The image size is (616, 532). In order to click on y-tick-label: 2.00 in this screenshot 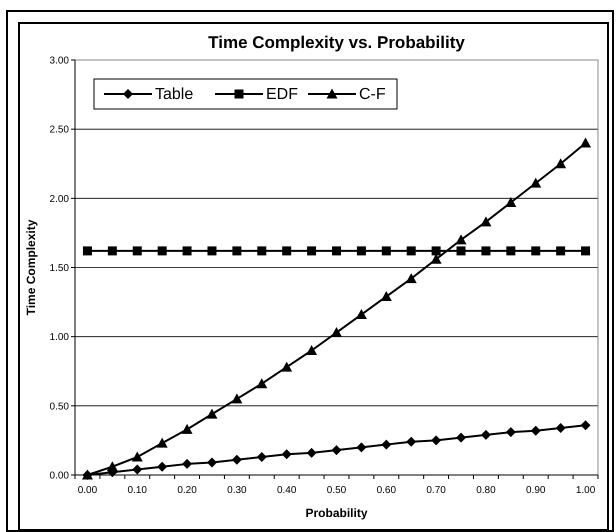, I will do `click(60, 199)`.